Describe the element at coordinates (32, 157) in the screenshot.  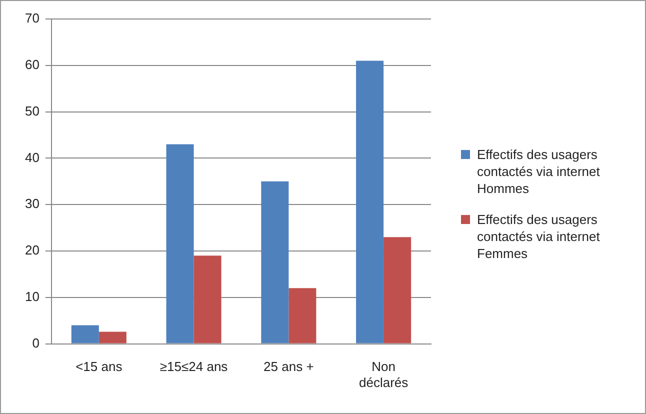
I see `y-tick-label: 40` at that location.